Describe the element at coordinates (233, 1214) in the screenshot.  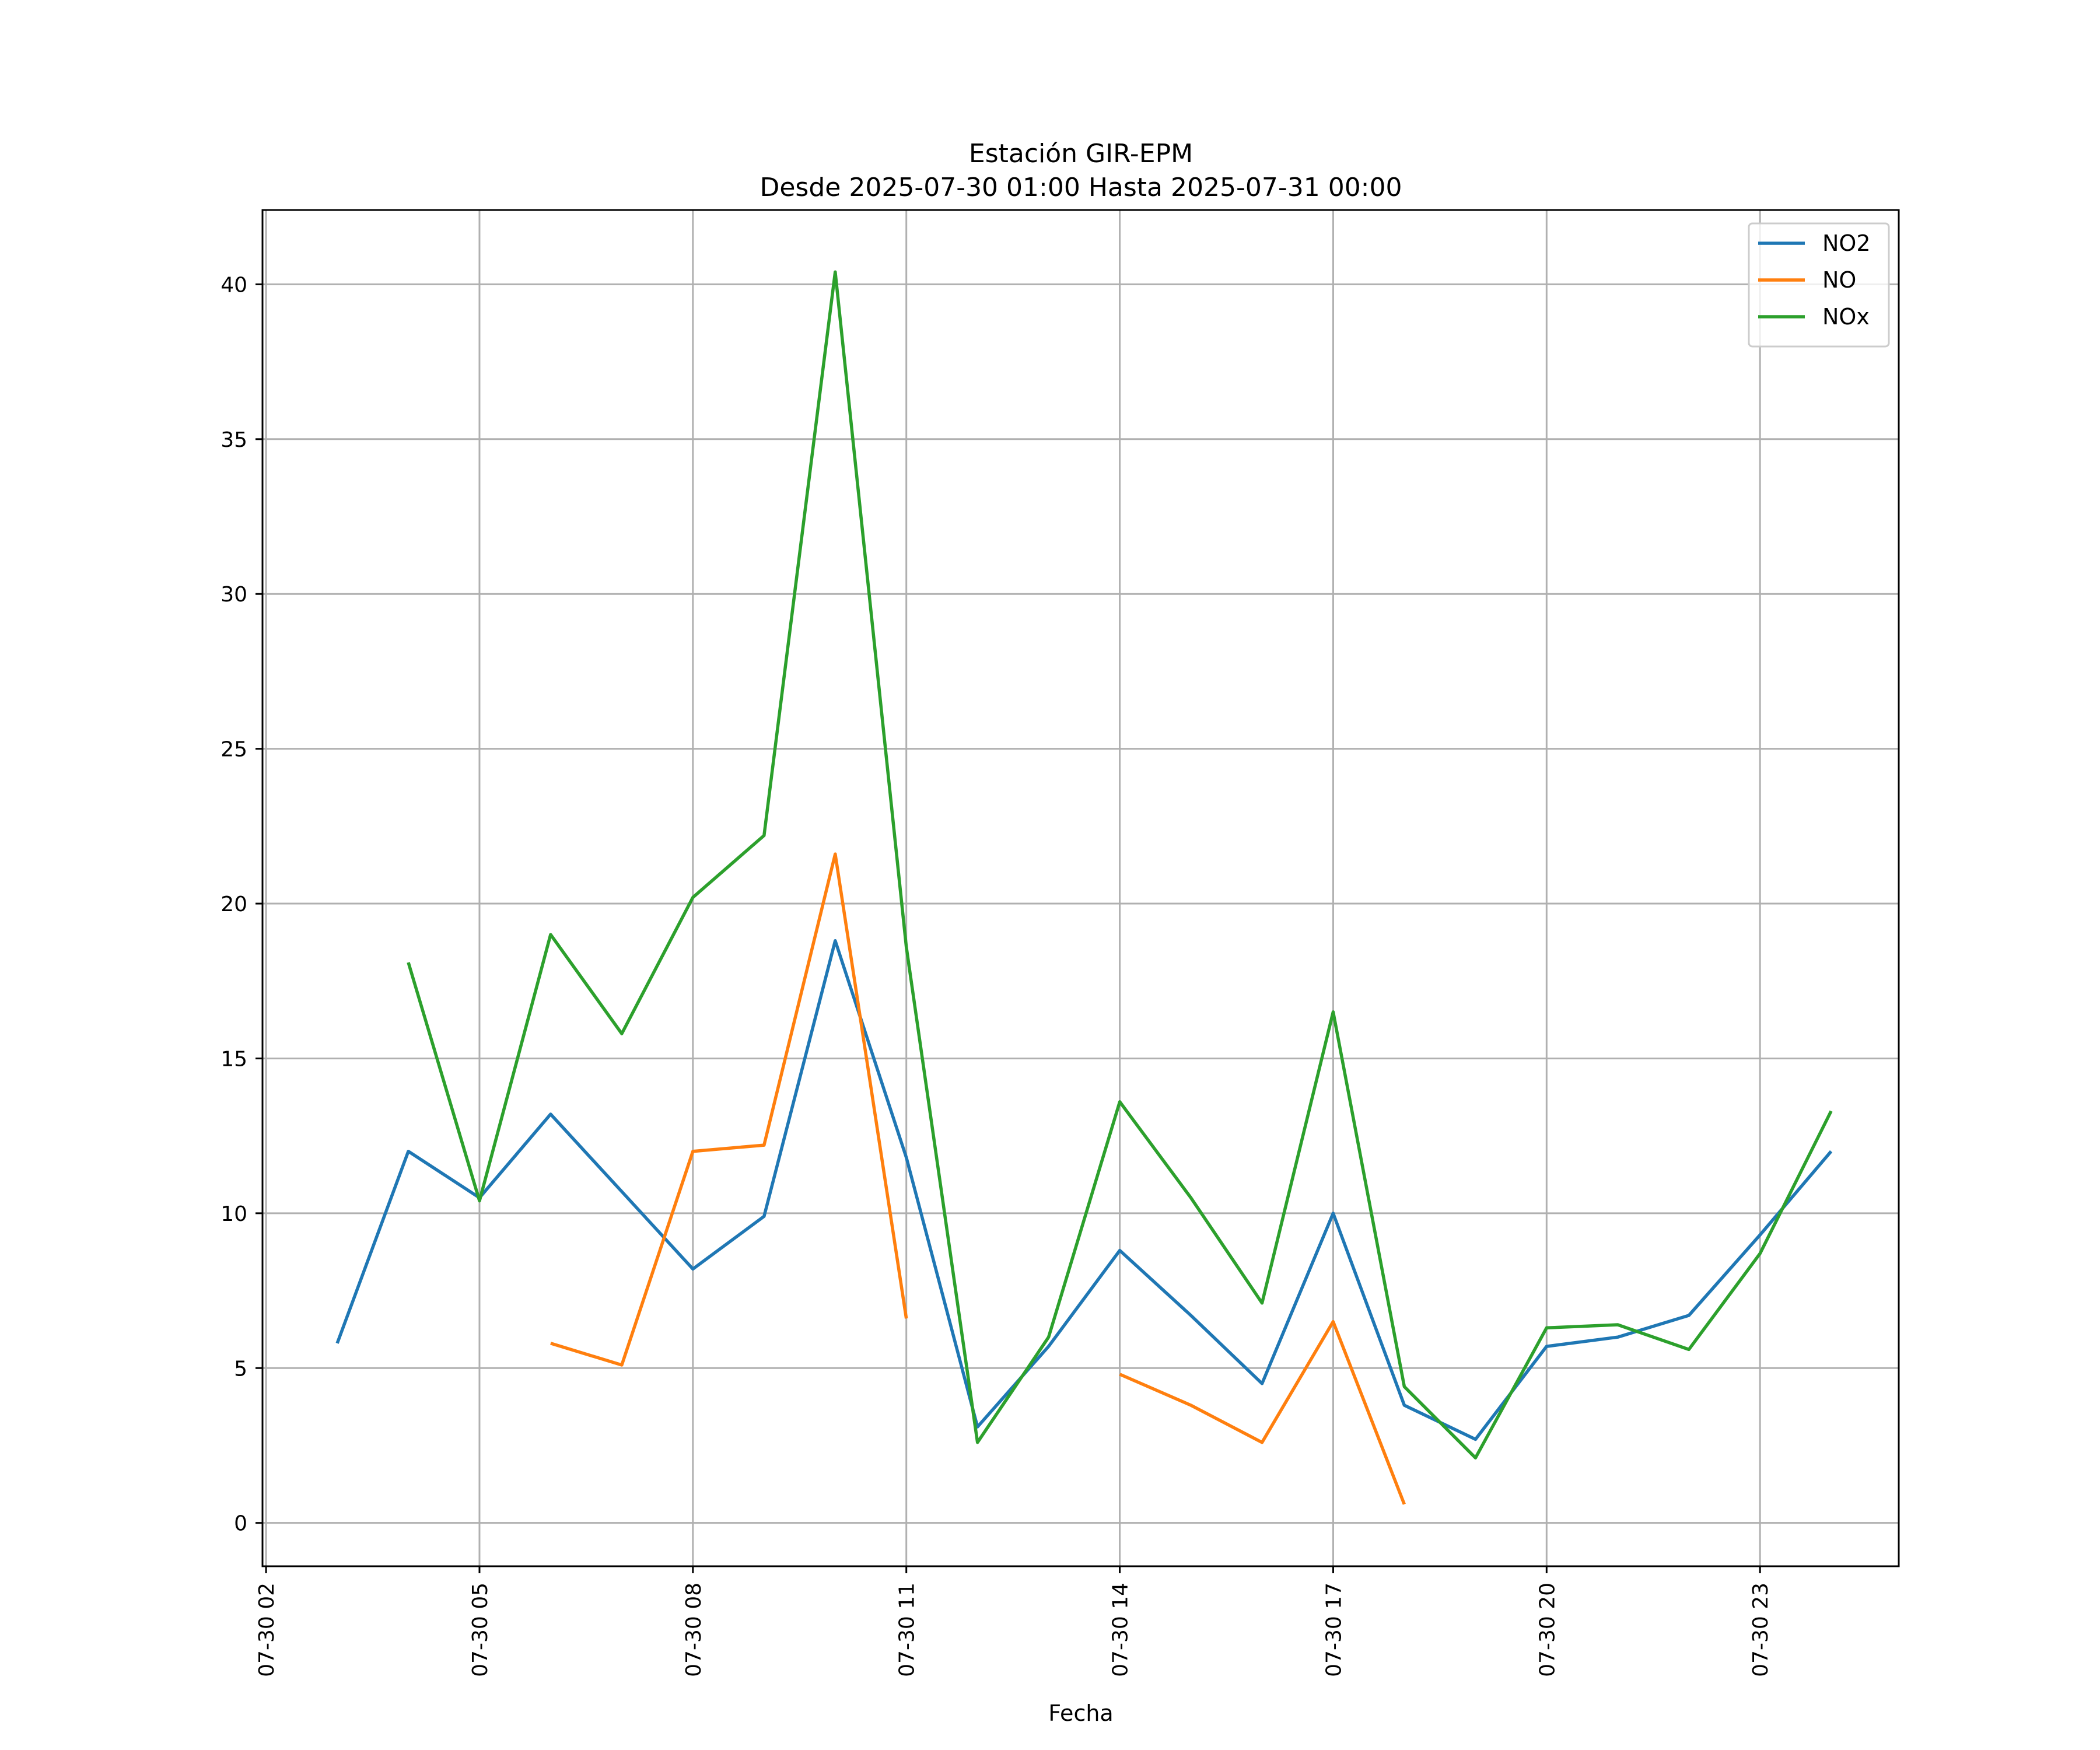
I see `y-tick-label: 10` at that location.